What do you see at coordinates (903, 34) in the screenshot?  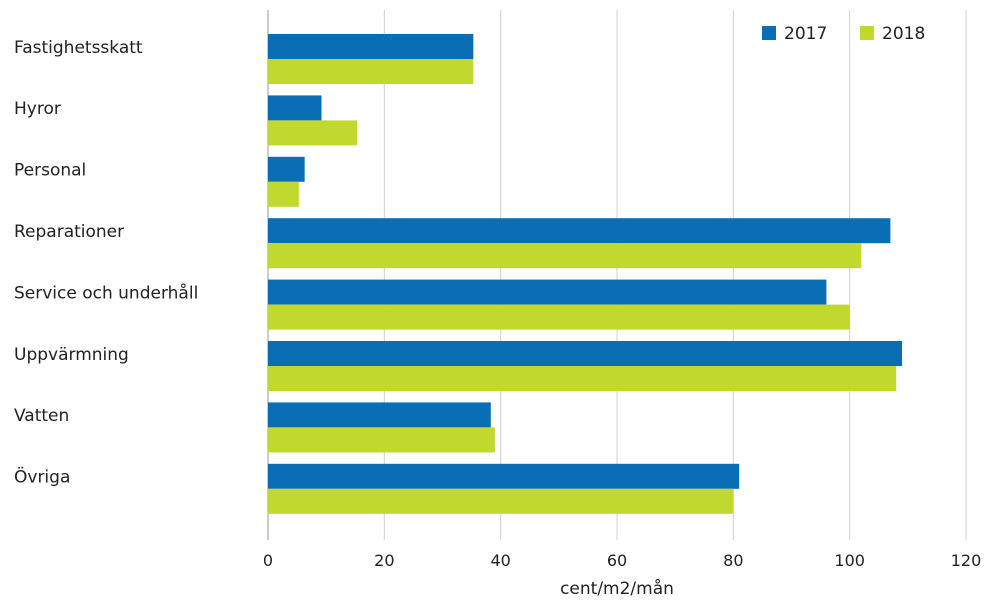 I see `legend-label-2018: 2018` at bounding box center [903, 34].